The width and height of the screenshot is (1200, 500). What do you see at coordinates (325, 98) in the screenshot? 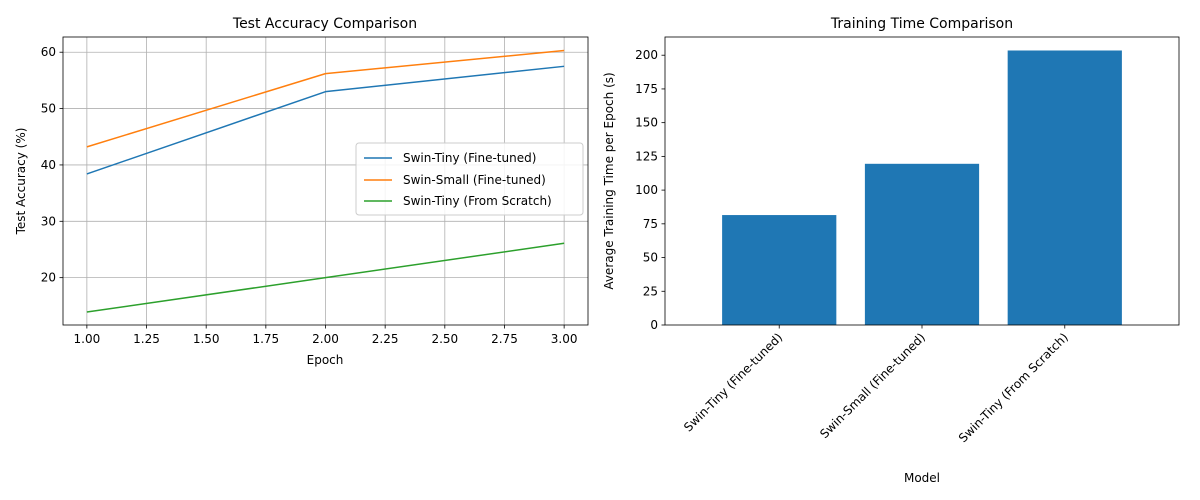
I see `series-line-swin-small-fine-tuned` at bounding box center [325, 98].